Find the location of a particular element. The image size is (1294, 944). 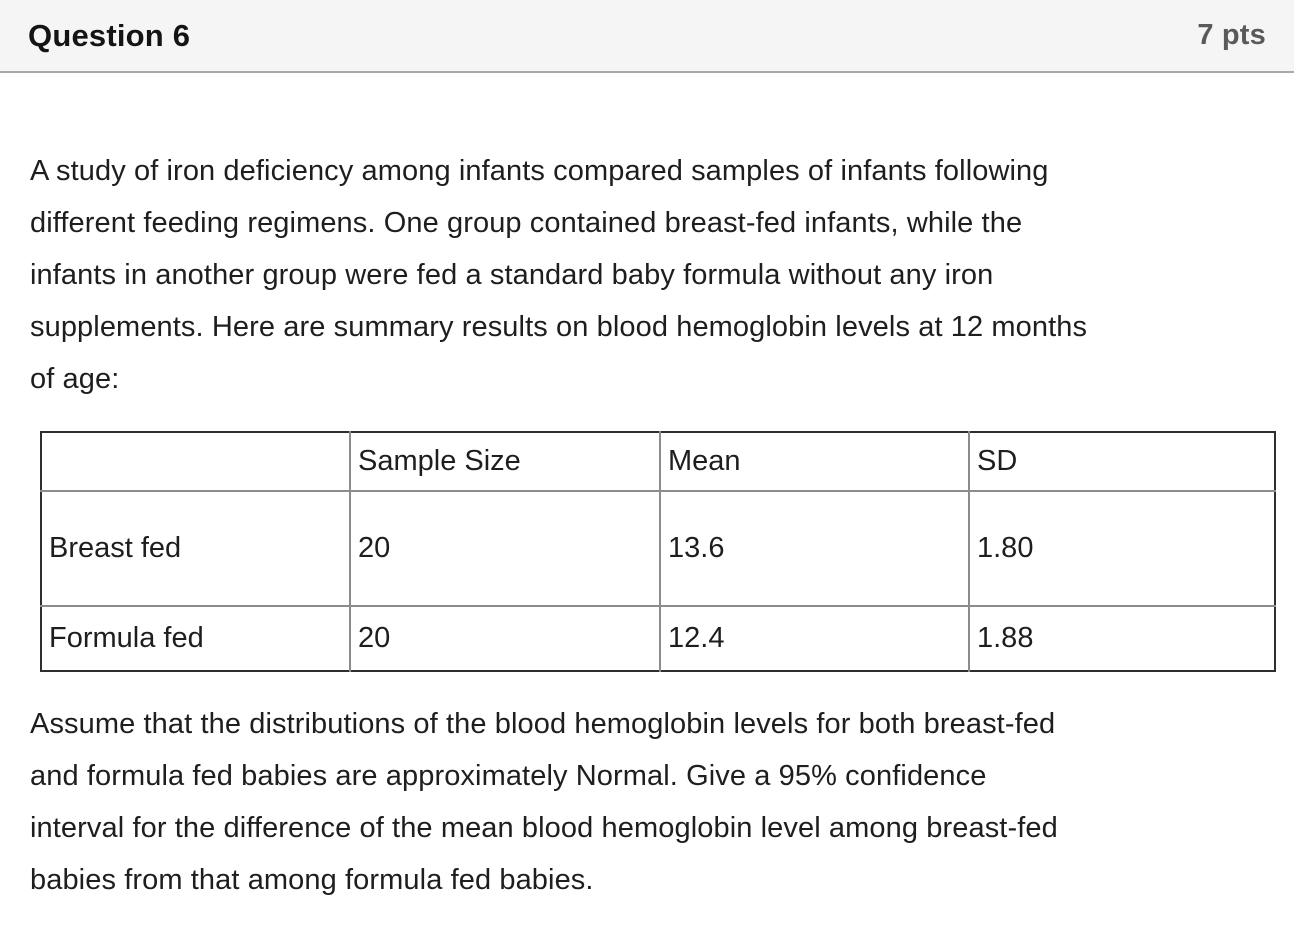

table-row-breast-fed: Breast fed 20 13.6 1.80 is located at coordinates (658, 548).